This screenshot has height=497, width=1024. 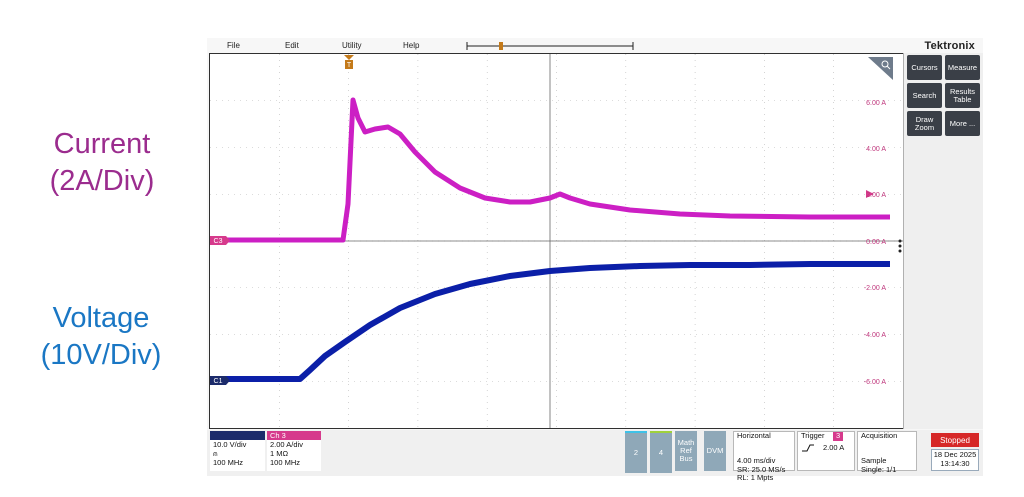 What do you see at coordinates (411, 45) in the screenshot?
I see `menu-help: Help` at bounding box center [411, 45].